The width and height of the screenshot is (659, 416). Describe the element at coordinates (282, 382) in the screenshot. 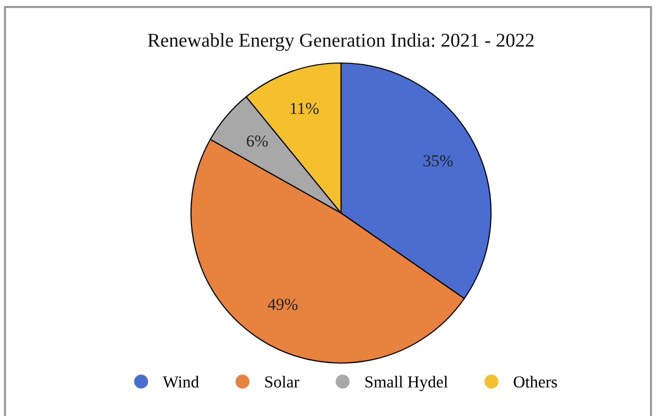

I see `legend-label: Solar` at that location.